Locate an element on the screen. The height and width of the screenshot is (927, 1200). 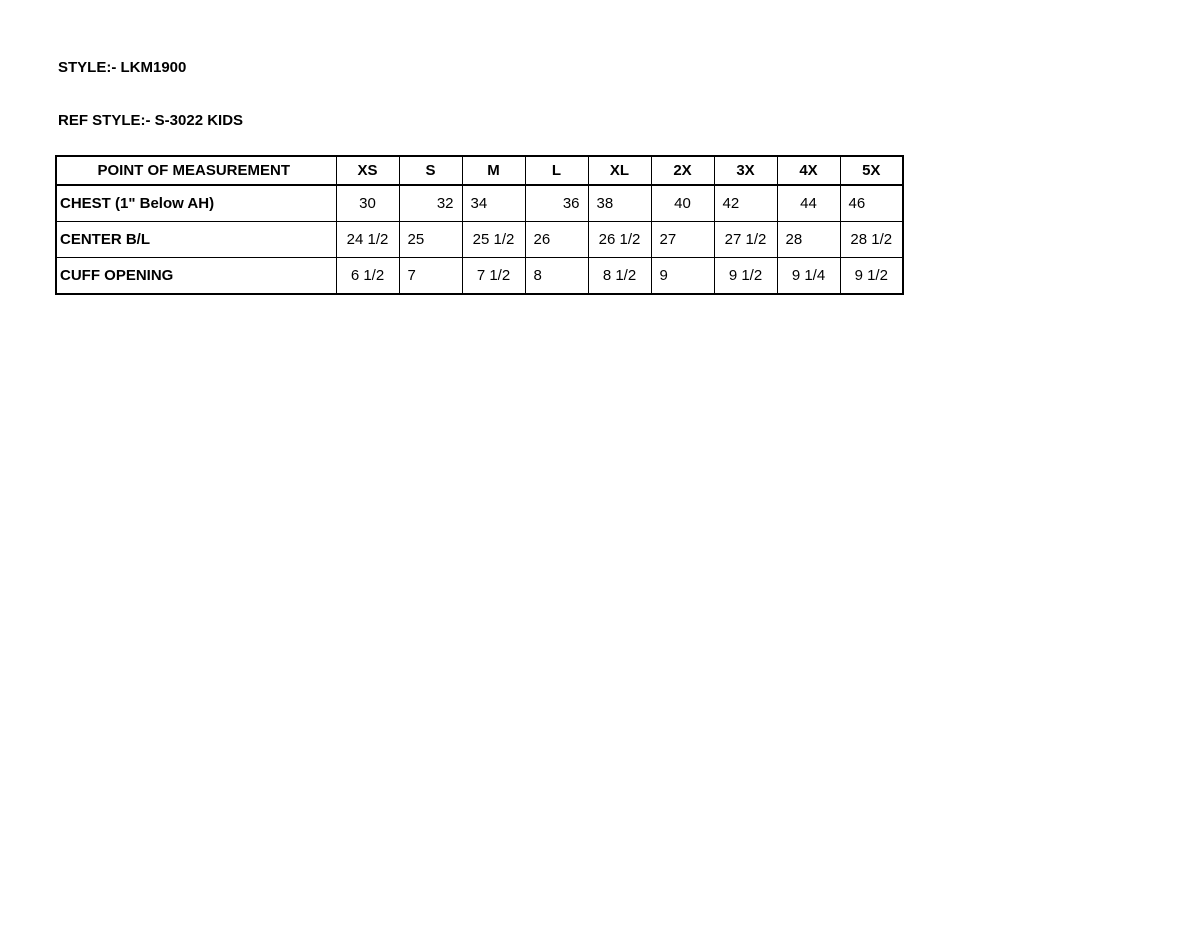
column-header-measurement: POINT OF MEASUREMENT is located at coordinates (196, 170).